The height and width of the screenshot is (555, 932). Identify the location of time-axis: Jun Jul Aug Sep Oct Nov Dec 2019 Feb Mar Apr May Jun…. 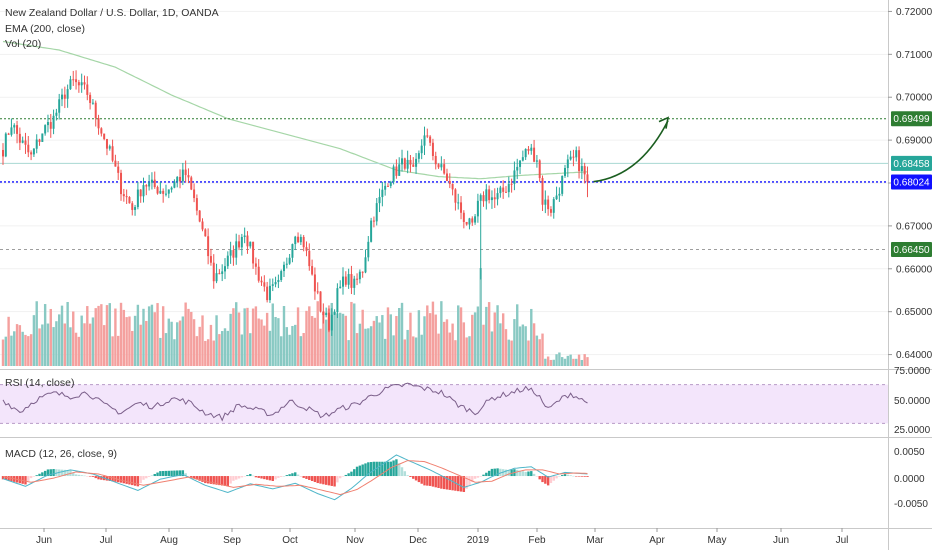
(442, 537).